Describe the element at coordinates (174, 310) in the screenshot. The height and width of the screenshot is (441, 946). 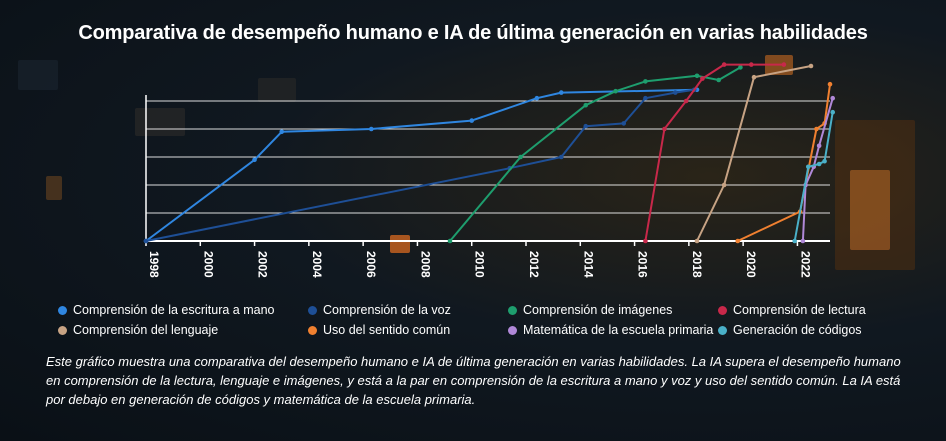
I see `legend-label: Comprensión de la escritura a mano` at that location.